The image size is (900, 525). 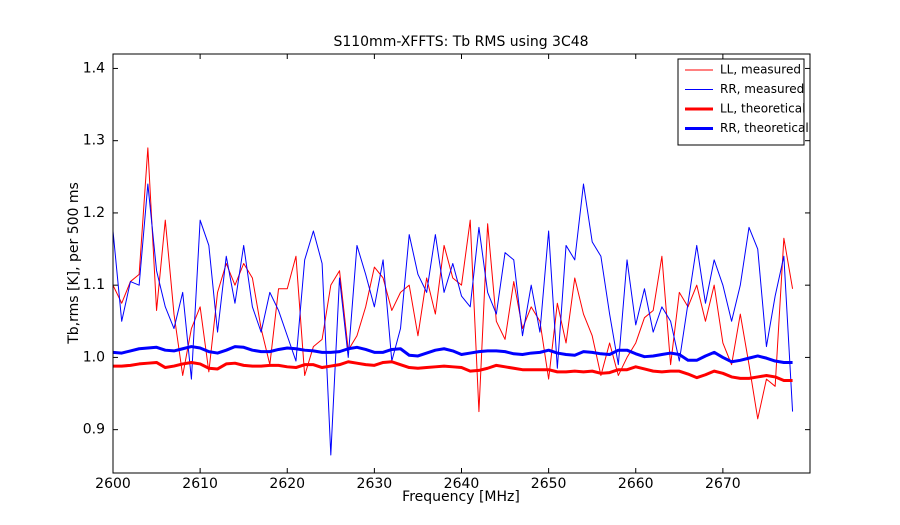 What do you see at coordinates (94, 68) in the screenshot?
I see `y-tick-label: 1.4` at bounding box center [94, 68].